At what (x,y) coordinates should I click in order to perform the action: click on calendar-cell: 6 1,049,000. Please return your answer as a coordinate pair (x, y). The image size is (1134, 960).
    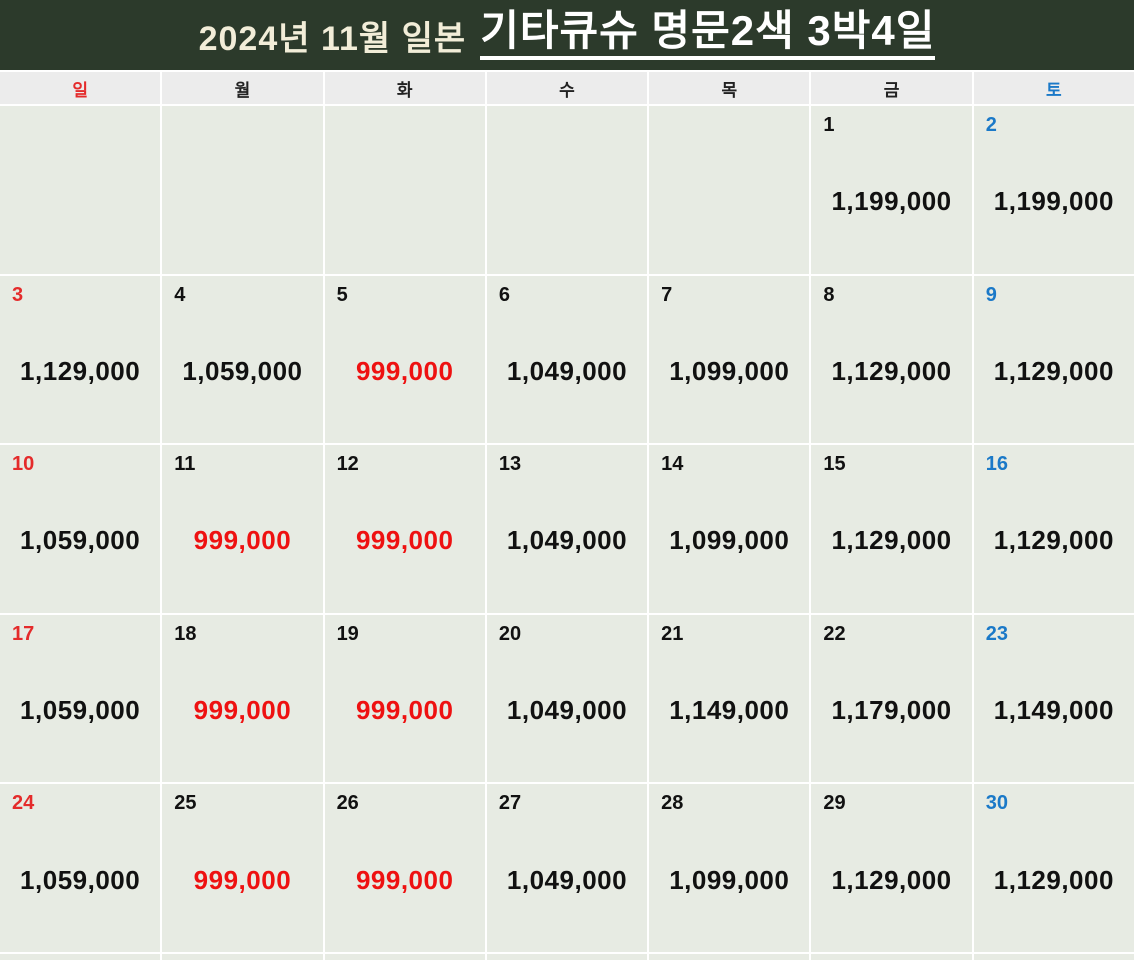
    Looking at the image, I should click on (567, 359).